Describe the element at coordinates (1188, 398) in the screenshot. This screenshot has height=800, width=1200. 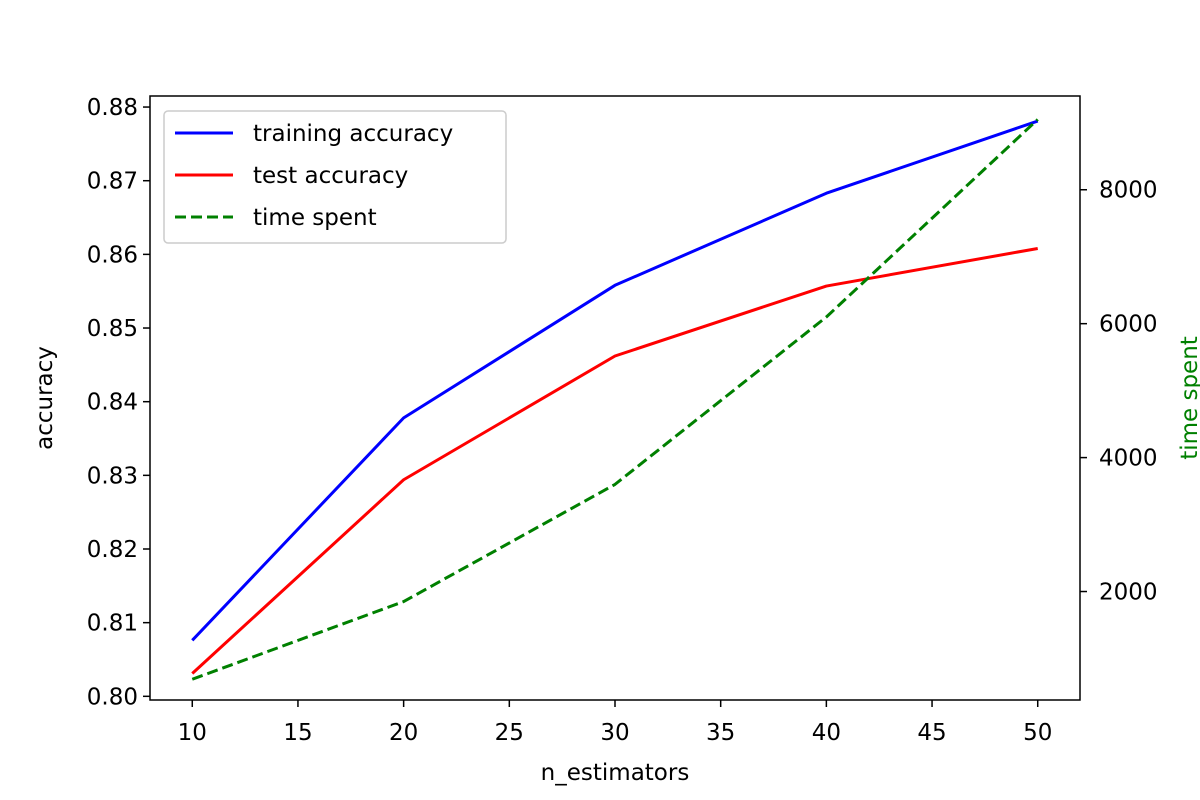
I see `y2-axis-label: time spent` at that location.